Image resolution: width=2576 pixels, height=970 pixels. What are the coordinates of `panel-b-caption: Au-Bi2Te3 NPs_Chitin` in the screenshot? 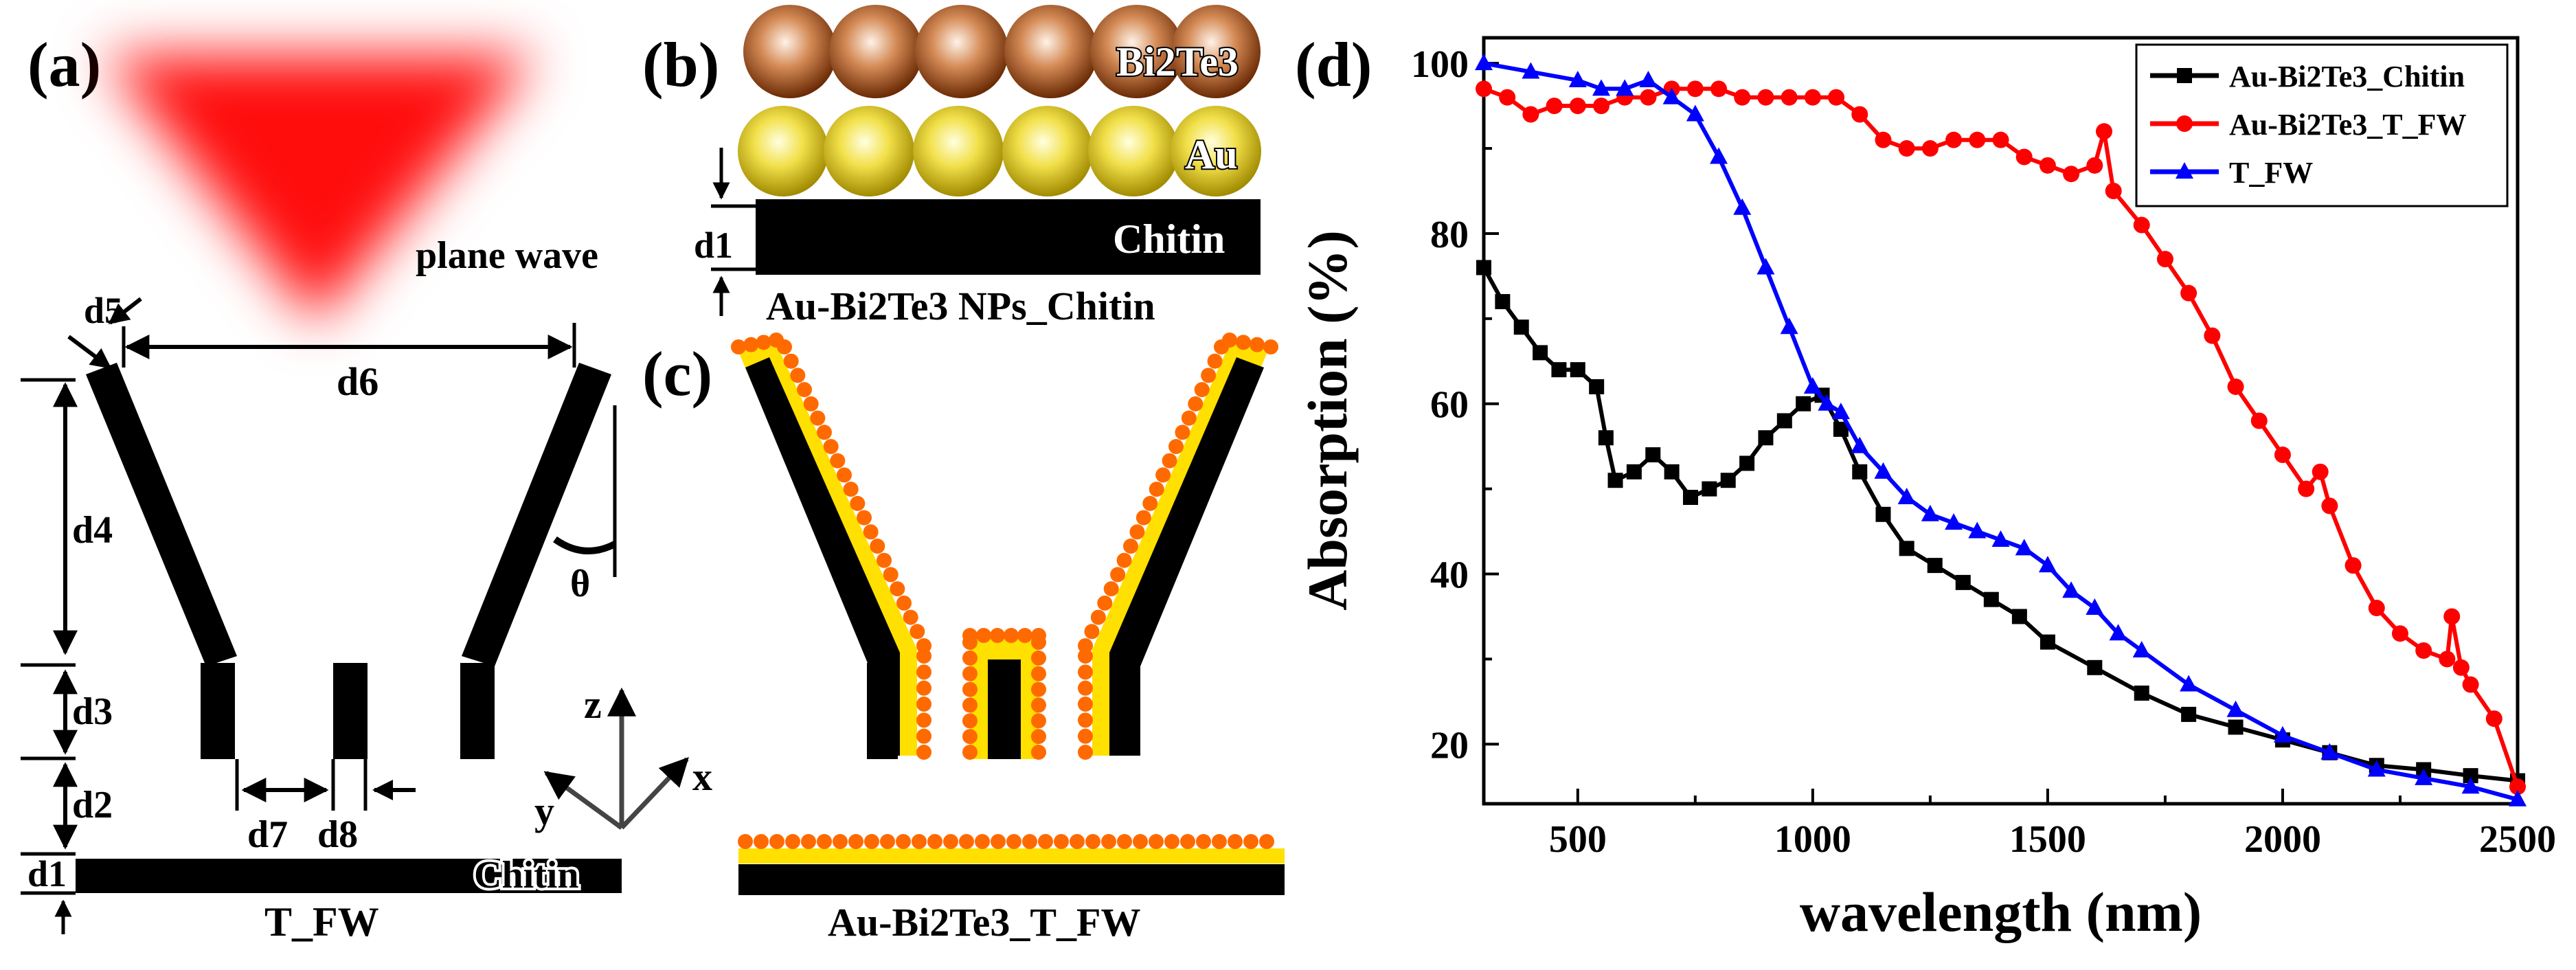 It's located at (960, 306).